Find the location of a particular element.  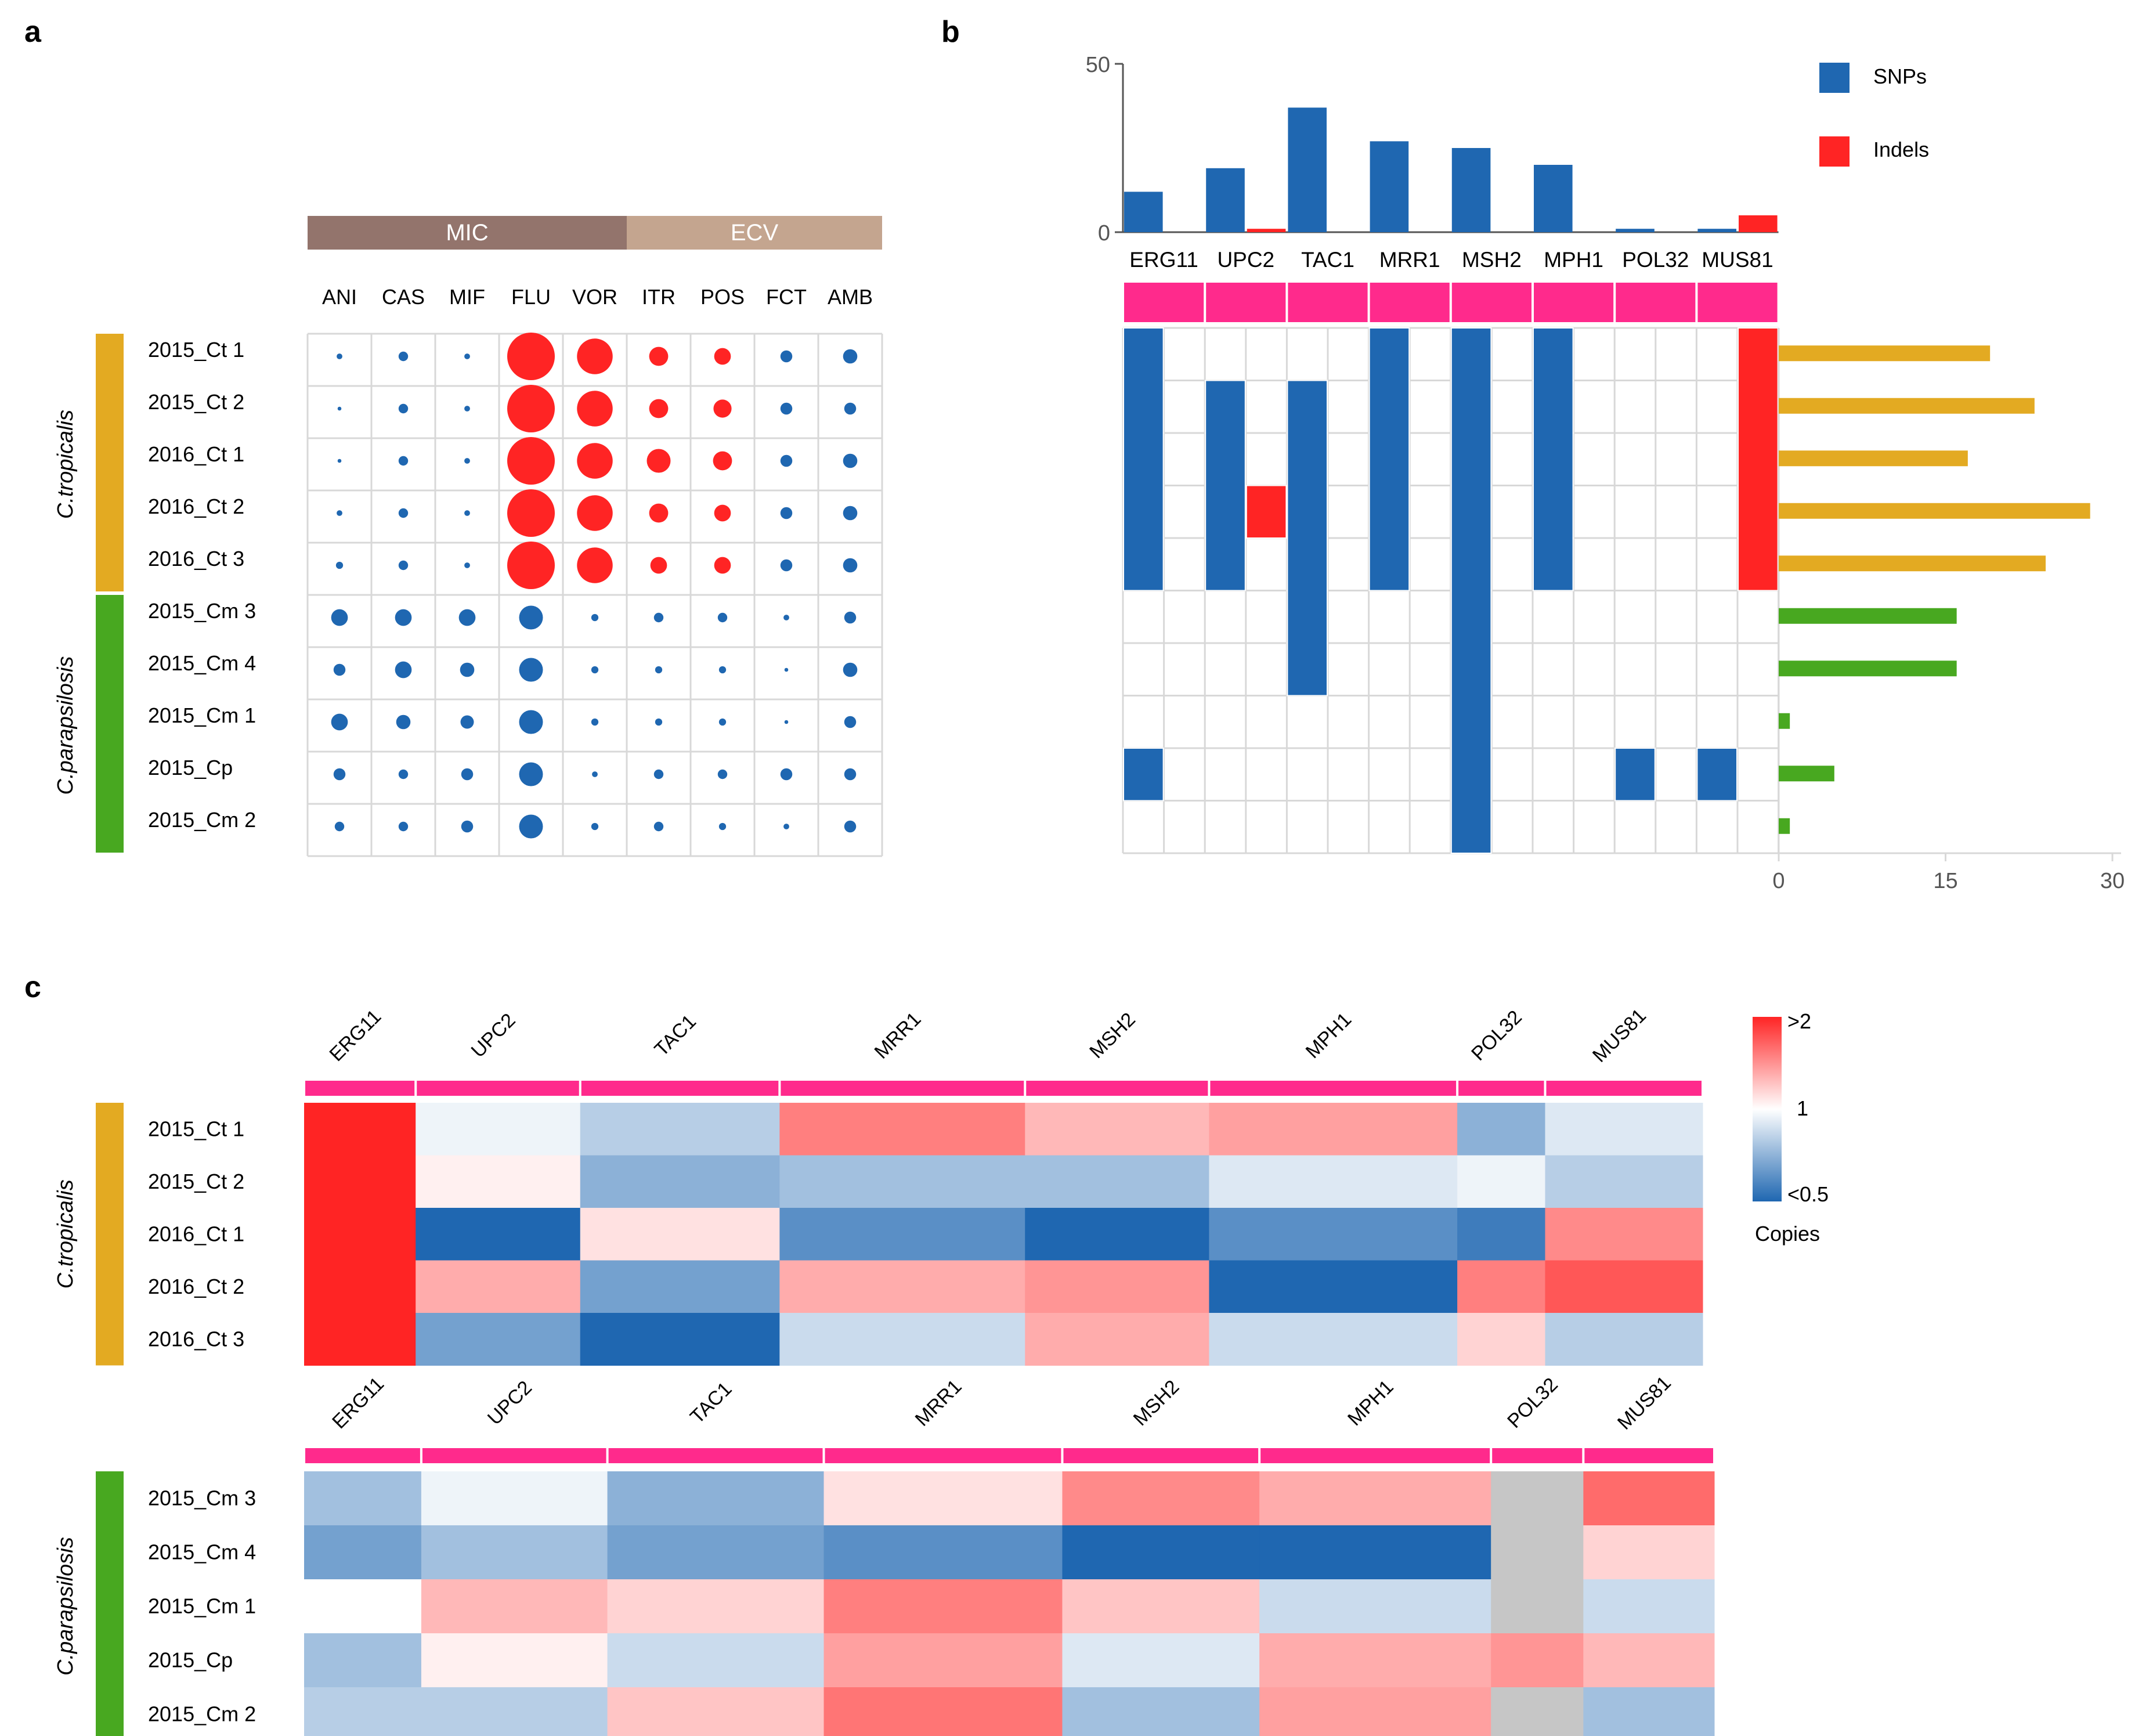

dot-2015-cm-1-ani is located at coordinates (340, 722).